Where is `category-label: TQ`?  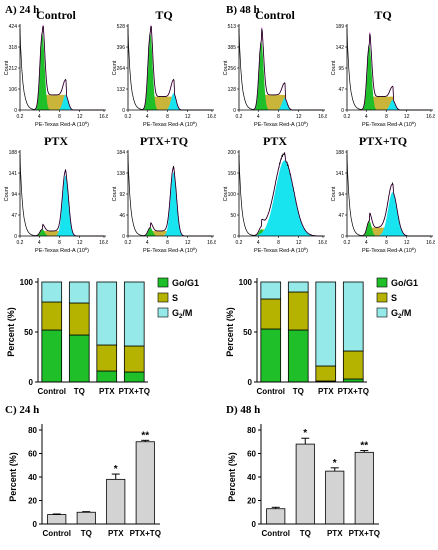
category-label: TQ is located at coordinates (298, 391).